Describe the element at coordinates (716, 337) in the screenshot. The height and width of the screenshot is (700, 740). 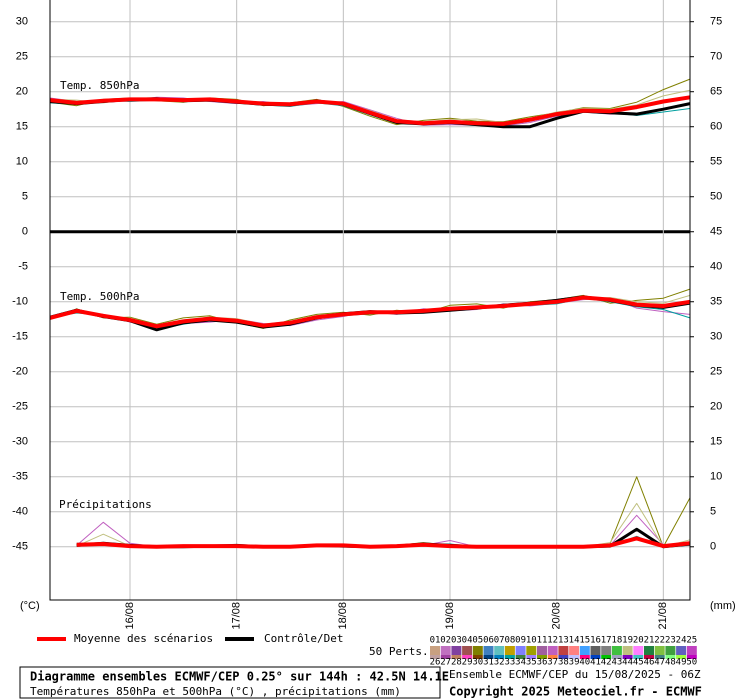
I see `y2-tick-label: 30` at that location.